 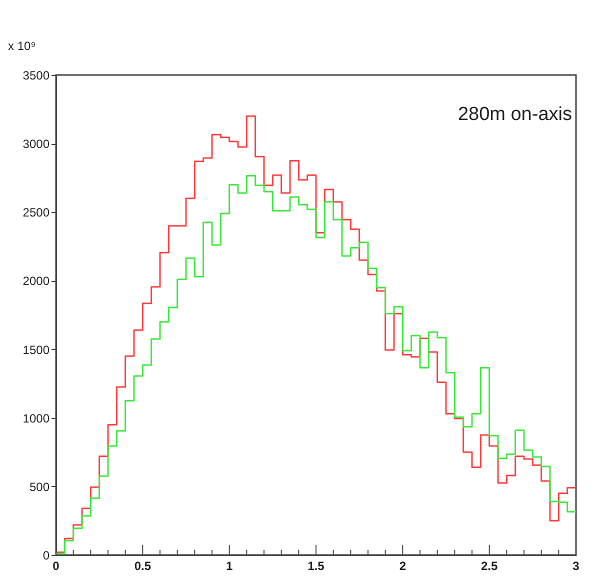 What do you see at coordinates (22, 46) in the screenshot?
I see `text: x 10⁹` at bounding box center [22, 46].